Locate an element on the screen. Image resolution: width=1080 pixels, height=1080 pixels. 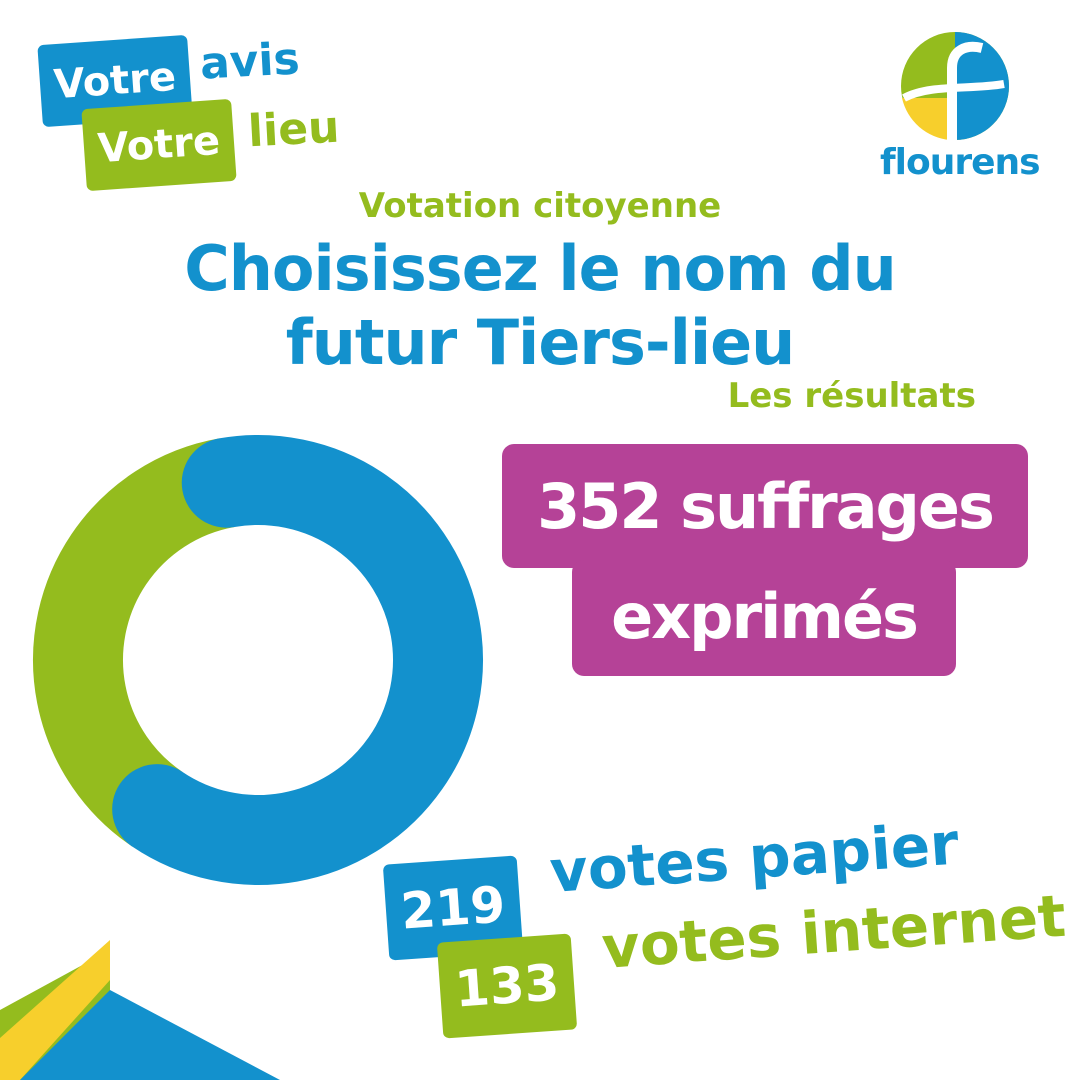
suffrages-count-text: 352 suffrages is located at coordinates (766, 506).